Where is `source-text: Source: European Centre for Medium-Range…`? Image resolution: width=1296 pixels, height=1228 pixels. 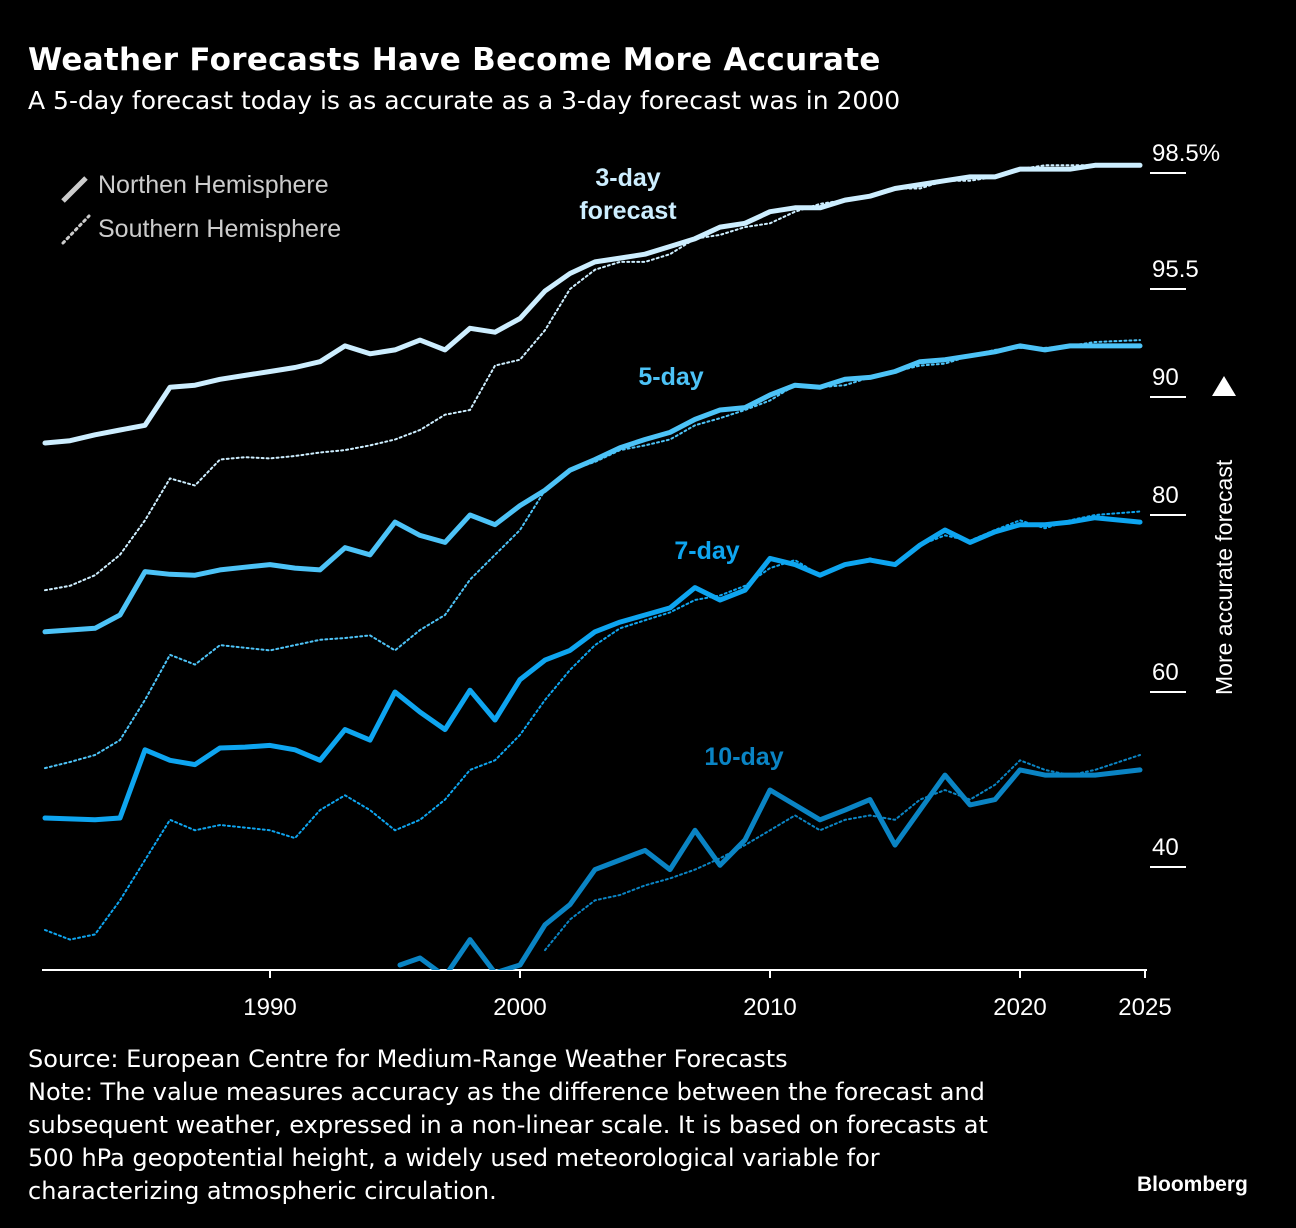 source-text: Source: European Centre for Medium-Range… is located at coordinates (408, 1059).